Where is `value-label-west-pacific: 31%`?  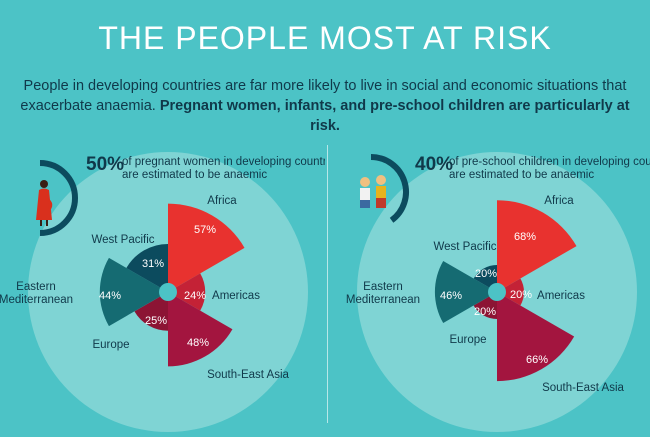 value-label-west-pacific: 31% is located at coordinates (153, 264).